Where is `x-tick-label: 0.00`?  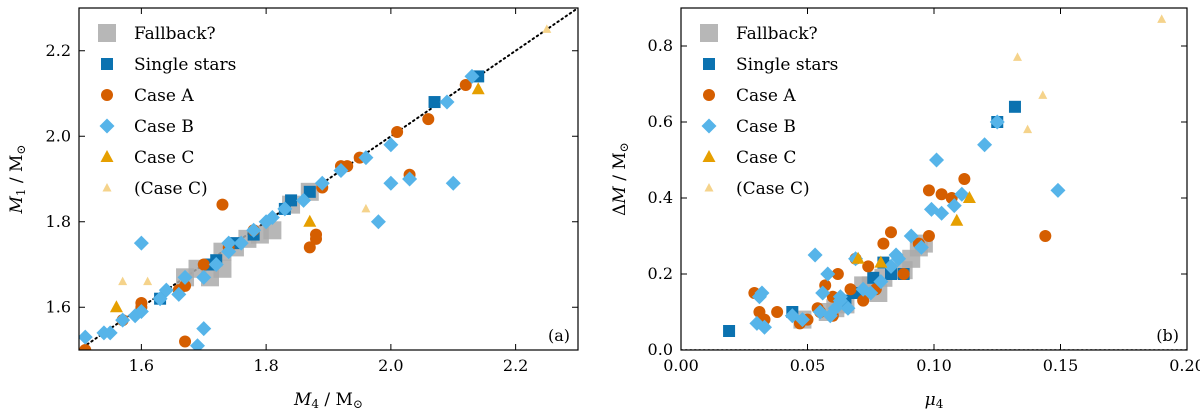
x-tick-label: 0.00 is located at coordinates (681, 365).